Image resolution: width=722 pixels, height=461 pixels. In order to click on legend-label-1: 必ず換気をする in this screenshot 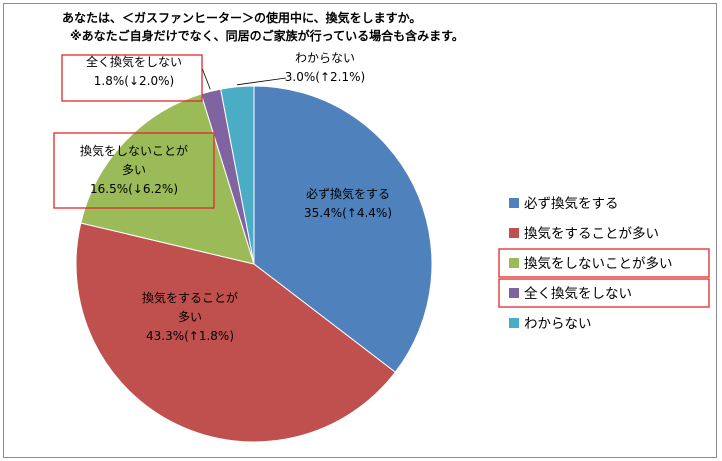, I will do `click(571, 204)`.